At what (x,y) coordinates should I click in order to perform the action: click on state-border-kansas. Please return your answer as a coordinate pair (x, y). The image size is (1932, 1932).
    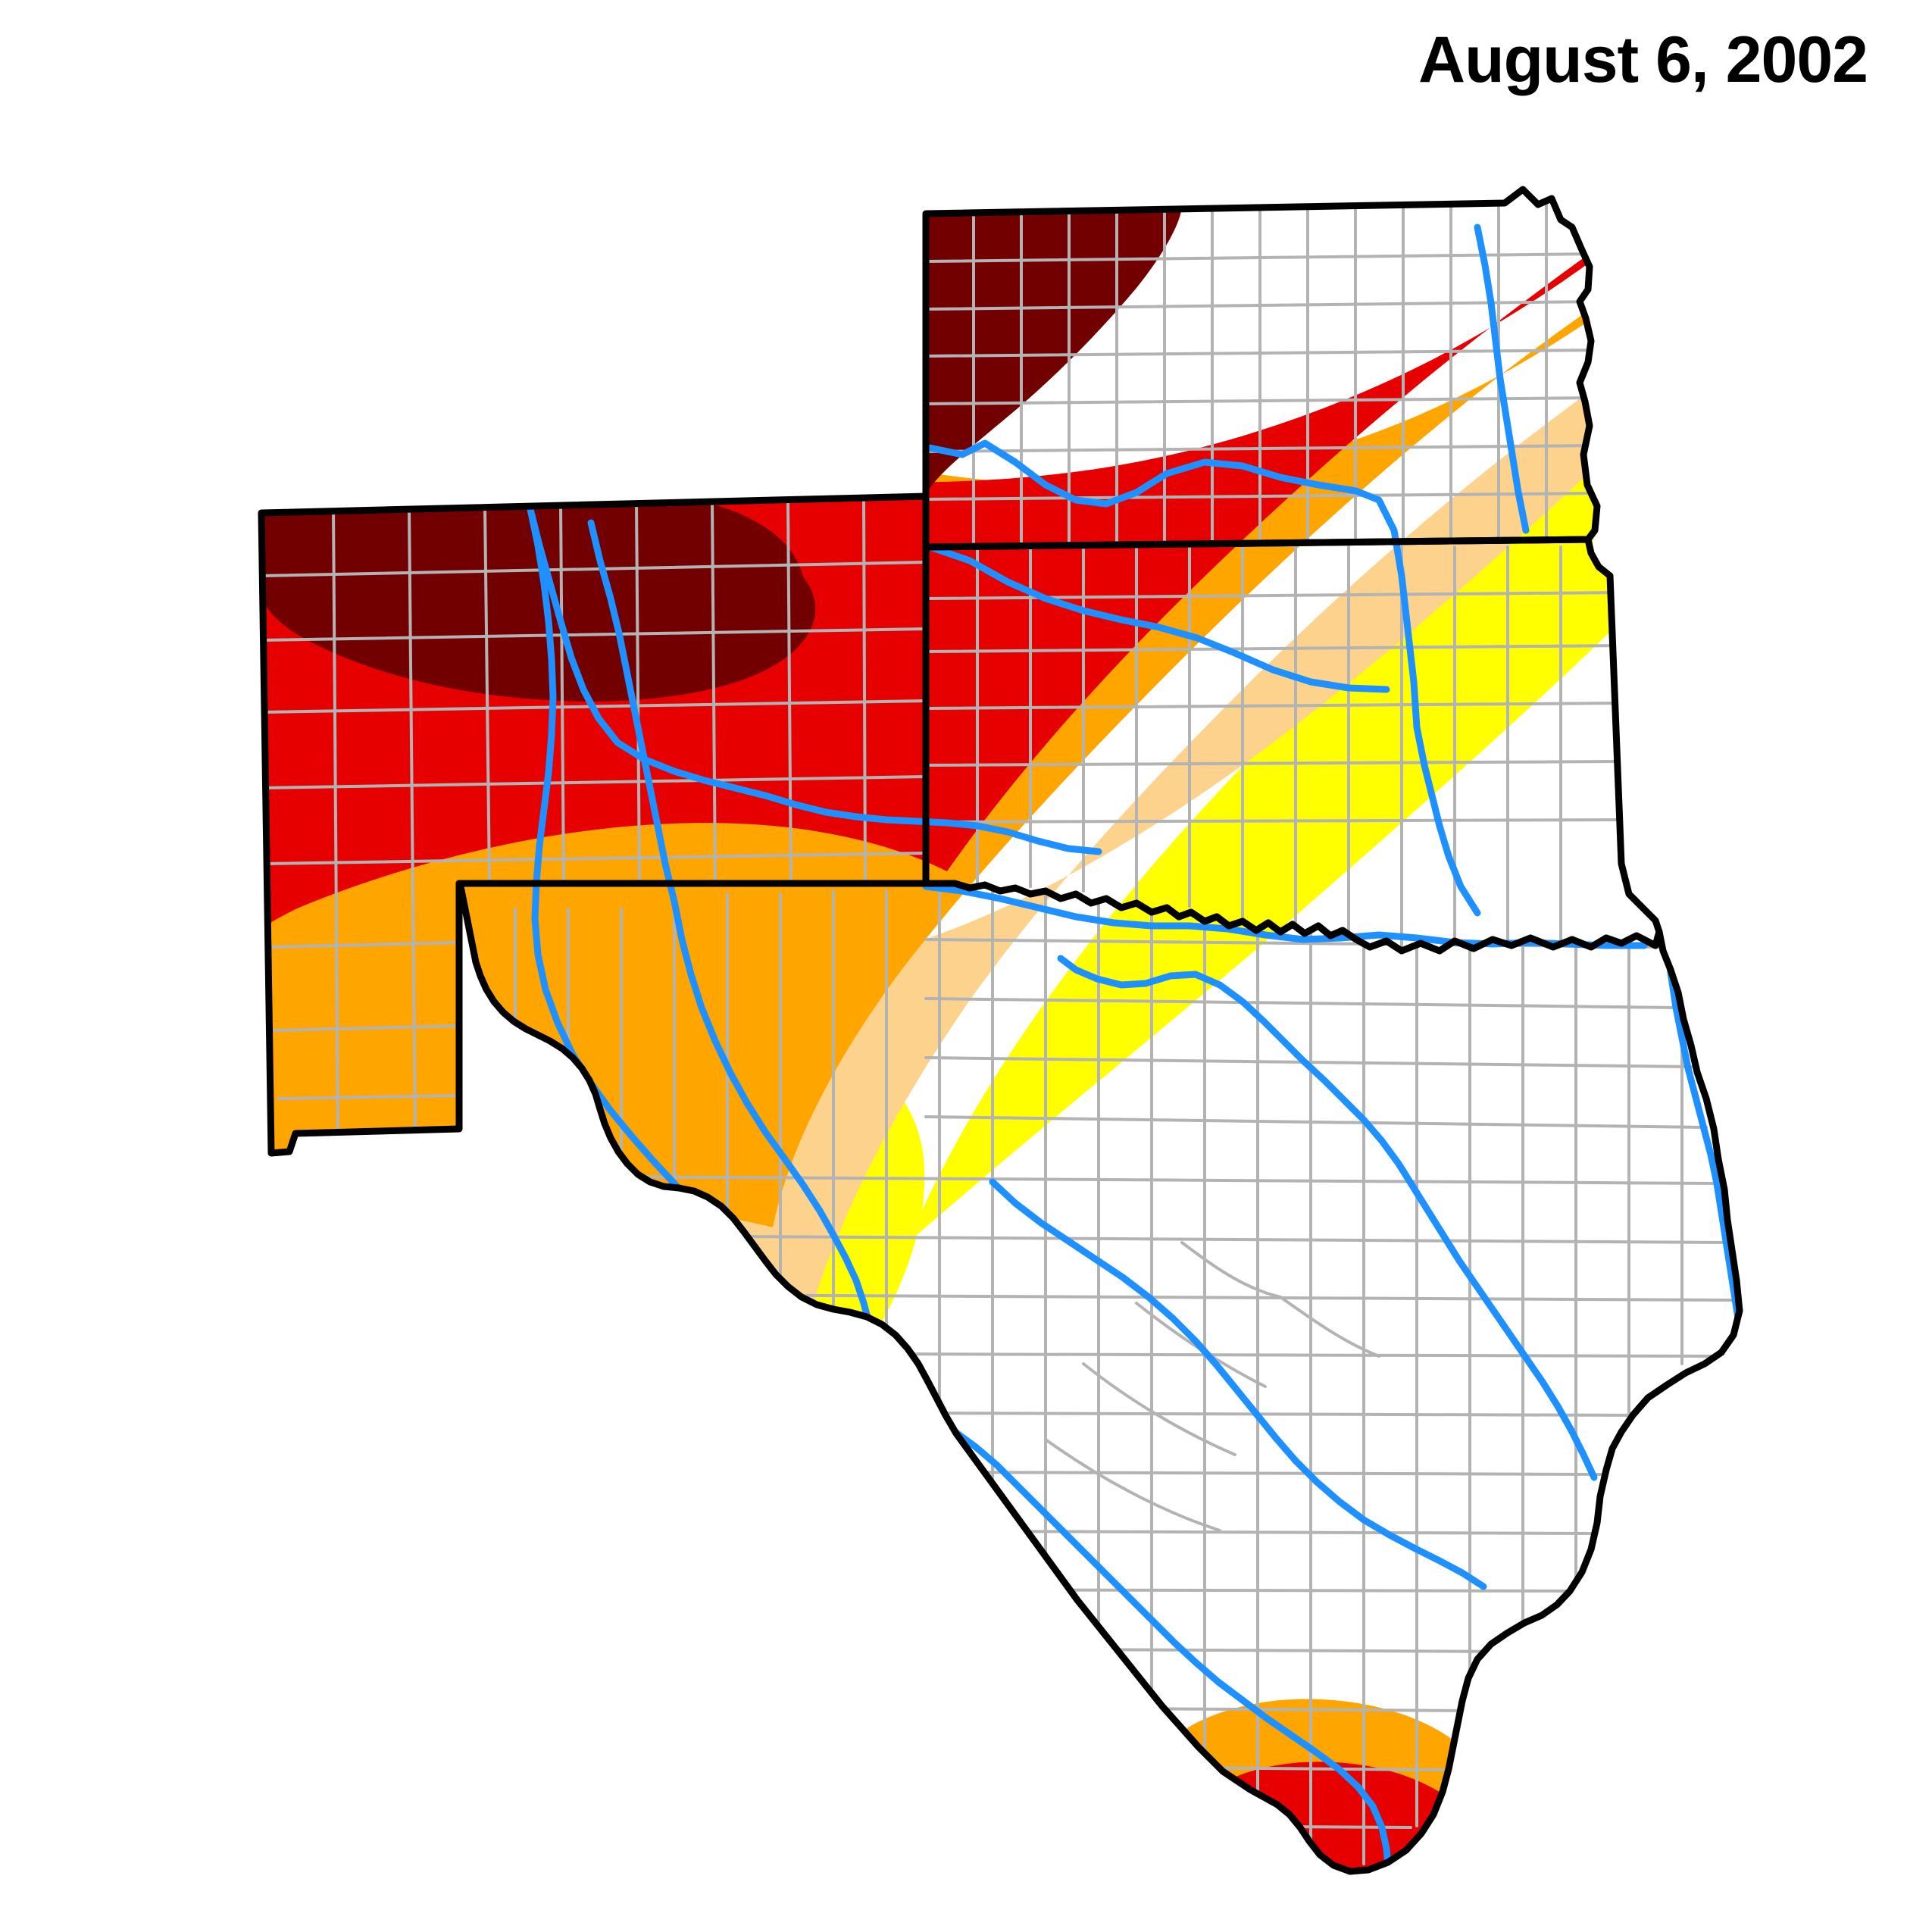
    Looking at the image, I should click on (1261, 368).